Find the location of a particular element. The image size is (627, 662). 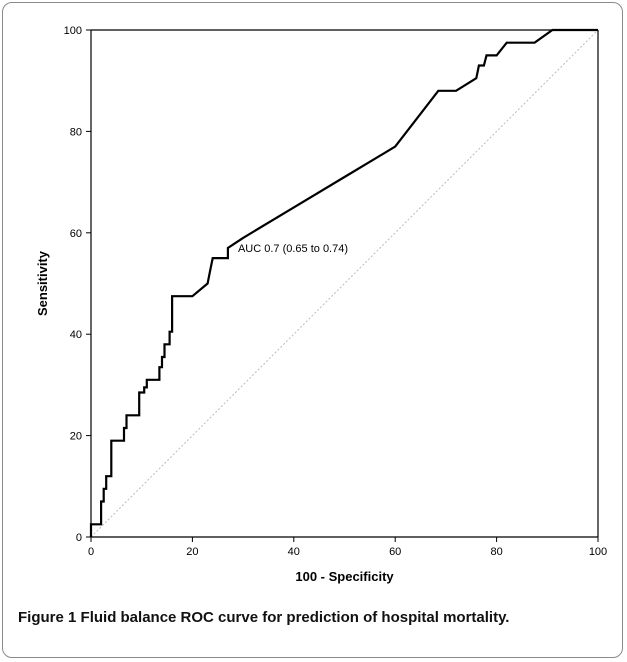

x-tick-label: 60 is located at coordinates (395, 552).